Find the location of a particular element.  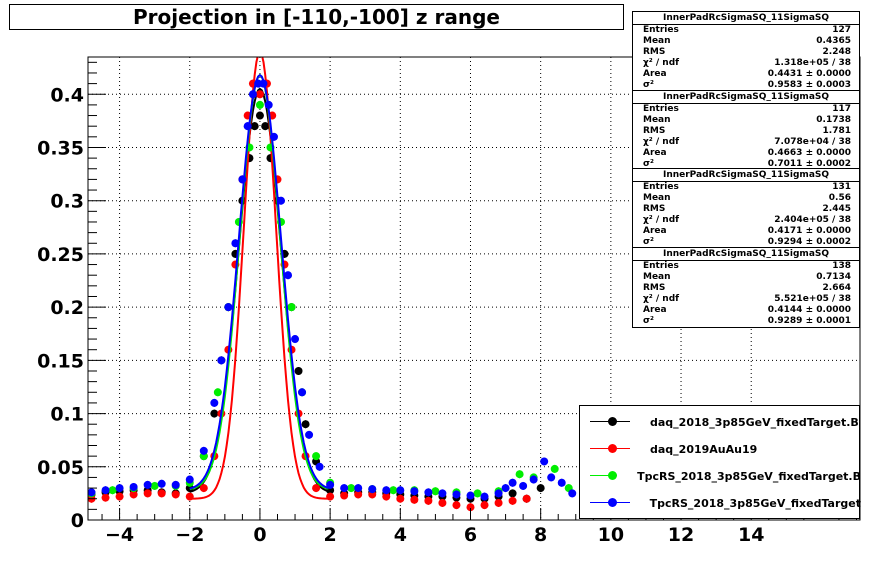

x-tick-label: 8 is located at coordinates (540, 535).